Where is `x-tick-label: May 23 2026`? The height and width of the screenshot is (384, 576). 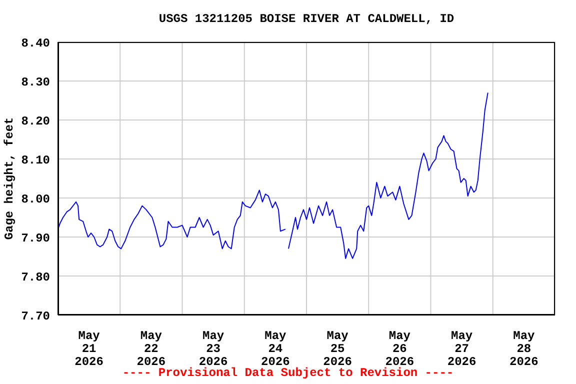 x-tick-label: May 23 2026 is located at coordinates (213, 349).